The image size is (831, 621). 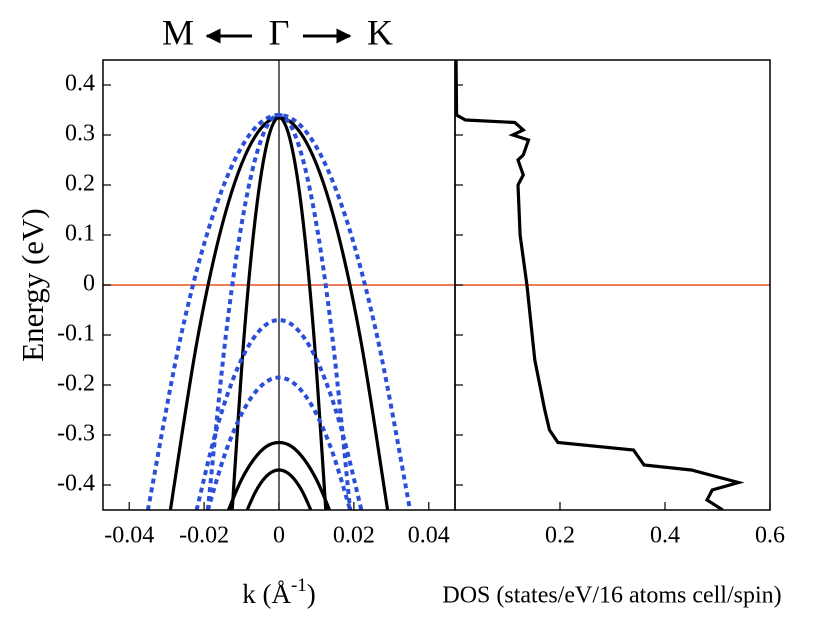 What do you see at coordinates (266, 594) in the screenshot?
I see `x-axis-label-part: k (Å` at bounding box center [266, 594].